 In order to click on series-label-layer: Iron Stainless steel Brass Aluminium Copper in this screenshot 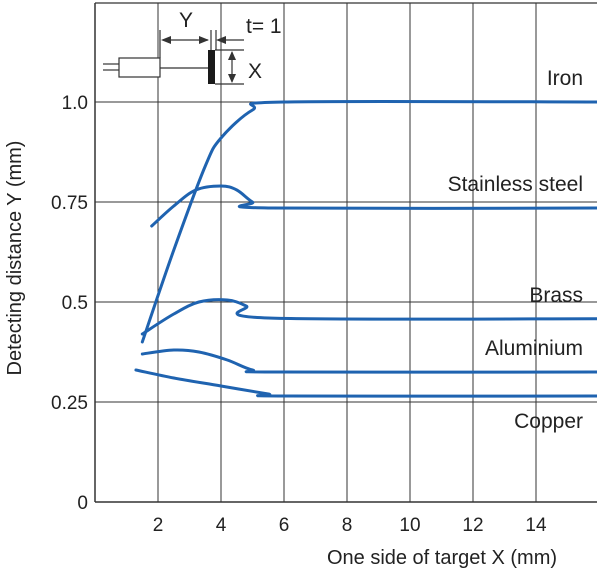, I will do `click(515, 250)`.